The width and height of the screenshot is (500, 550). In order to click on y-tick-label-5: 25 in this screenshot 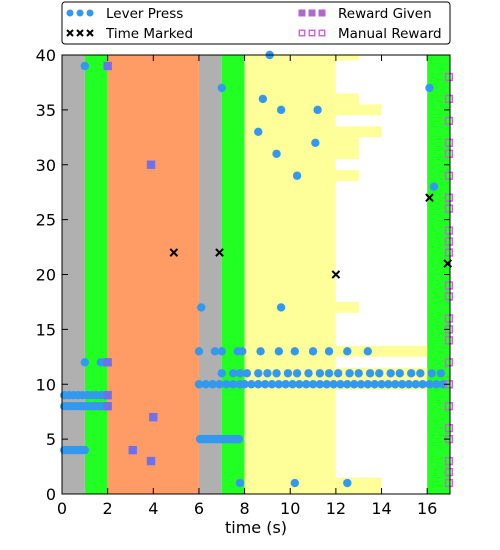, I will do `click(46, 220)`.